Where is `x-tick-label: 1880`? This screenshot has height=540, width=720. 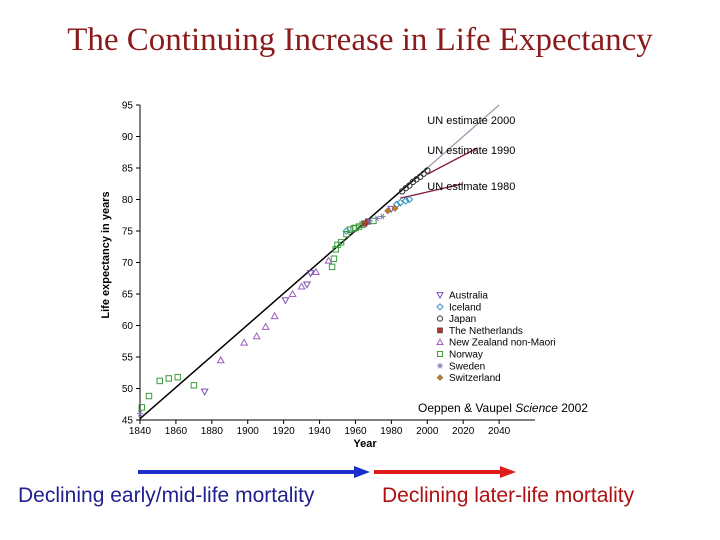
x-tick-label: 1880 is located at coordinates (212, 431).